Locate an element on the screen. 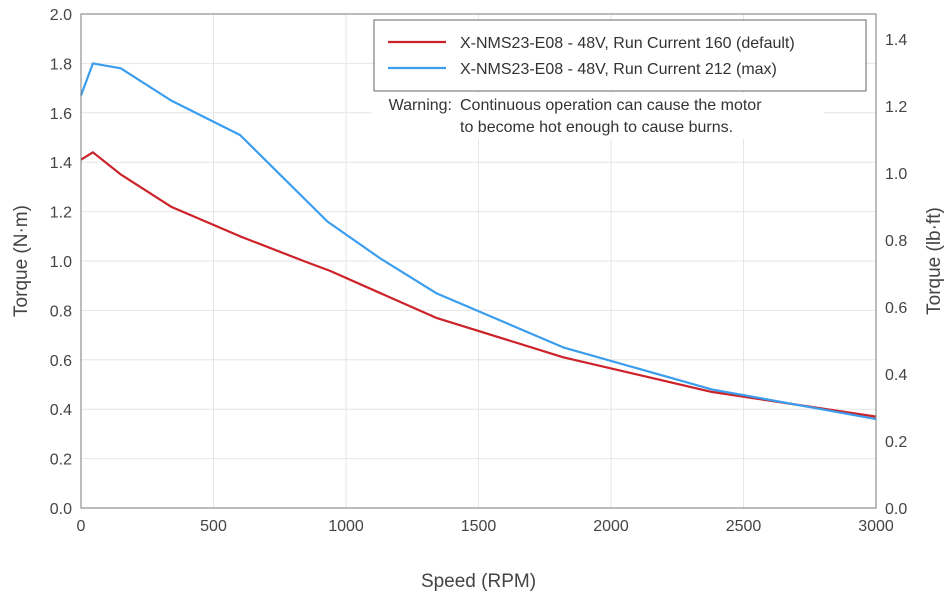  y-tick-label: 1.2 is located at coordinates (61, 213).